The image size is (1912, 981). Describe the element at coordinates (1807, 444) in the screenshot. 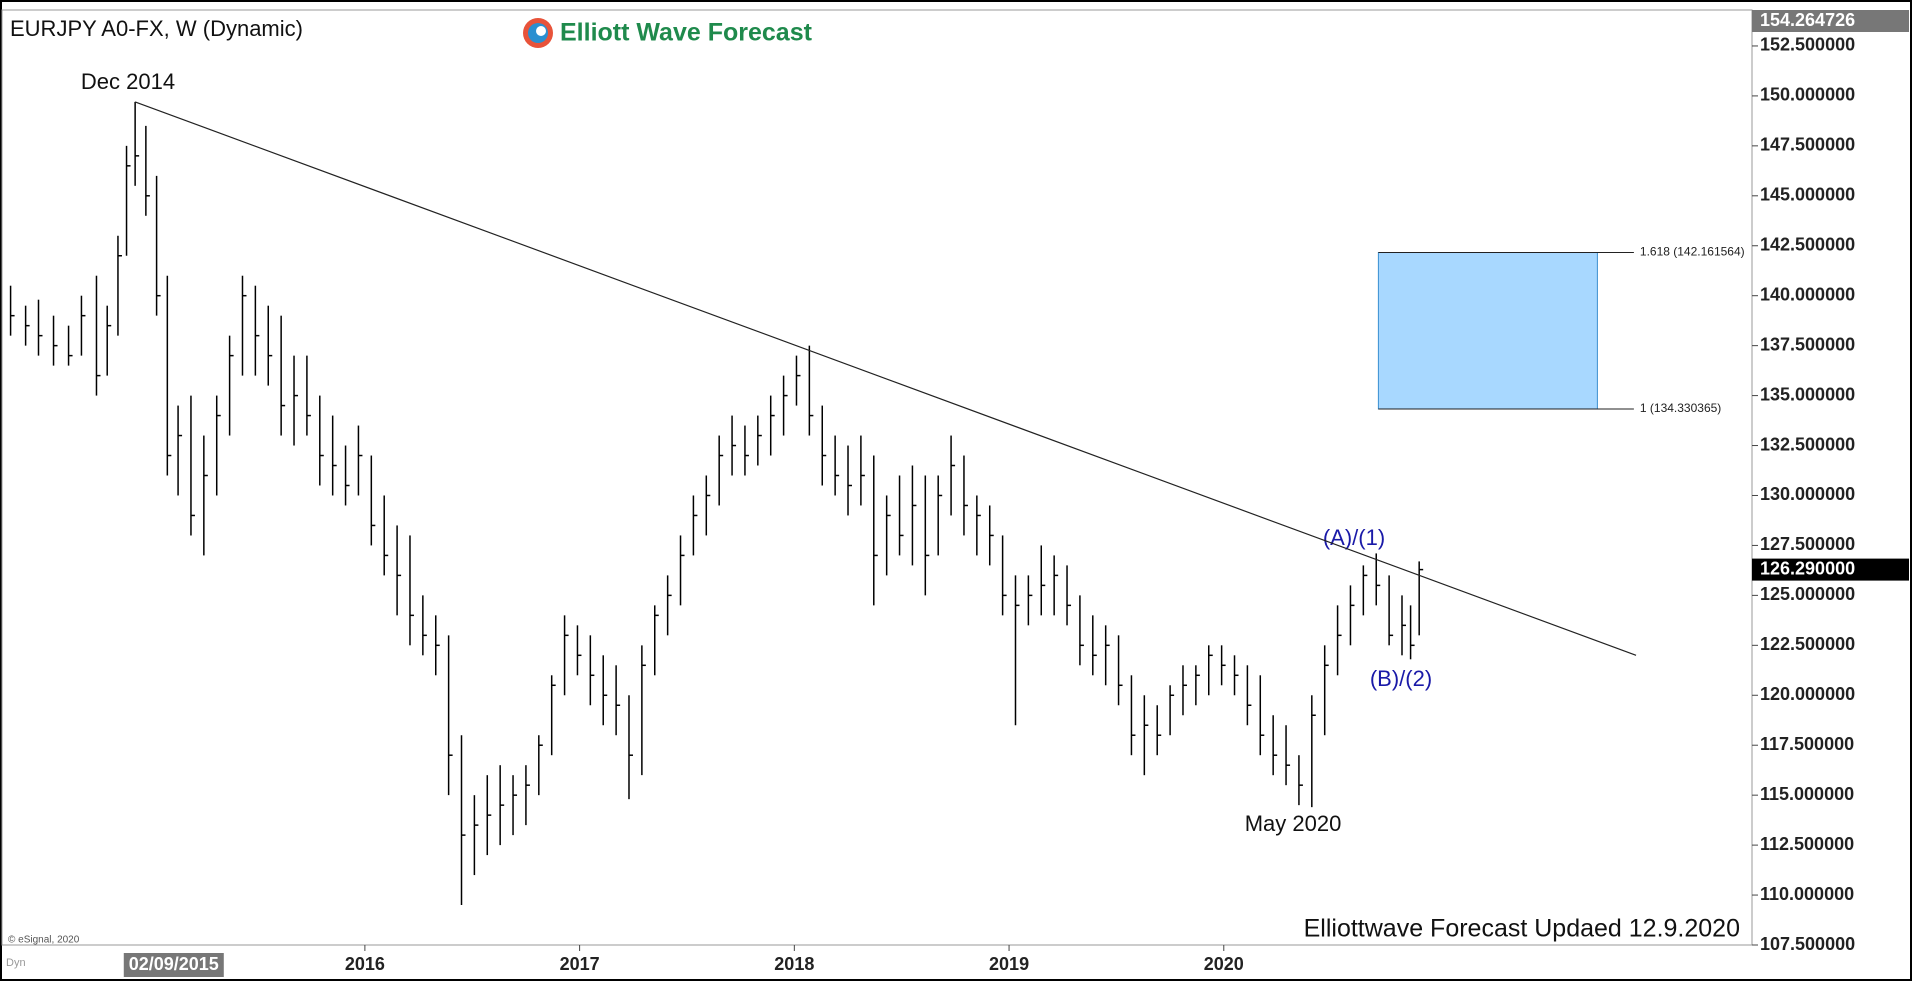

I see `y-tick-label: 132.500000` at that location.